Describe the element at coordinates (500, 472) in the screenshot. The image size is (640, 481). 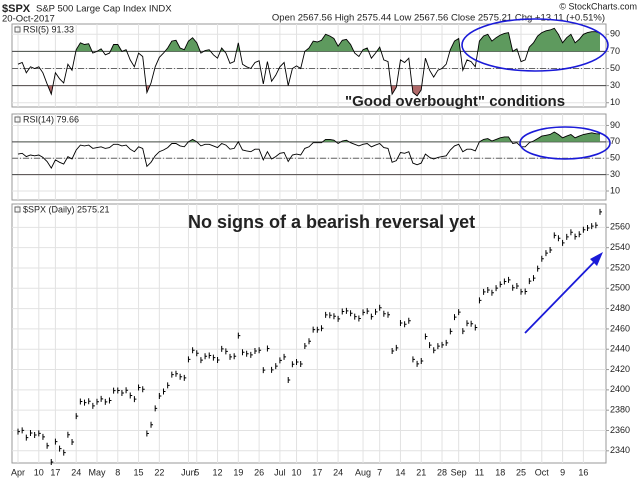
I see `x-tick-label: 18` at that location.